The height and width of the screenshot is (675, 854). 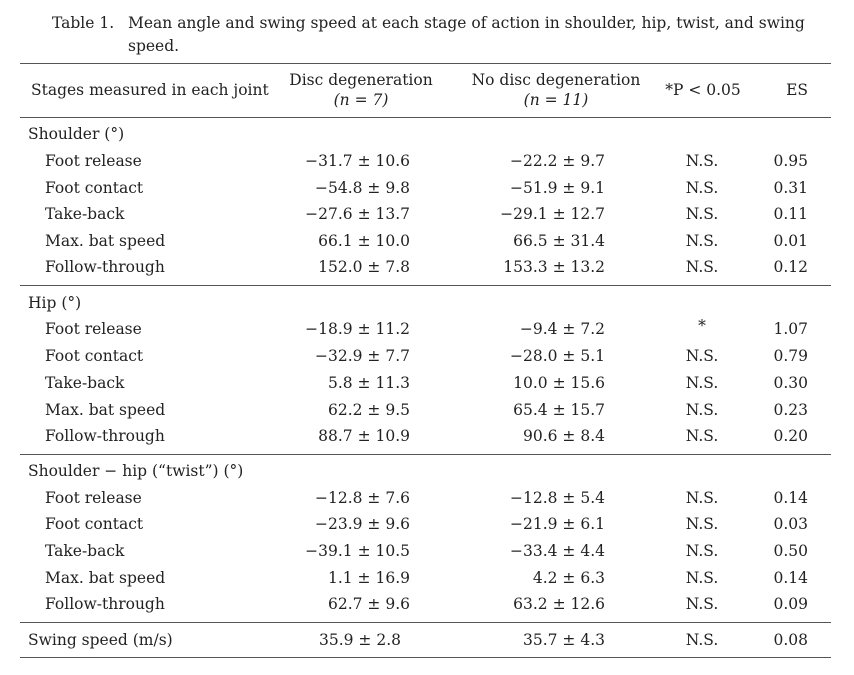 What do you see at coordinates (790, 241) in the screenshot?
I see `effect-size: 0.01` at bounding box center [790, 241].